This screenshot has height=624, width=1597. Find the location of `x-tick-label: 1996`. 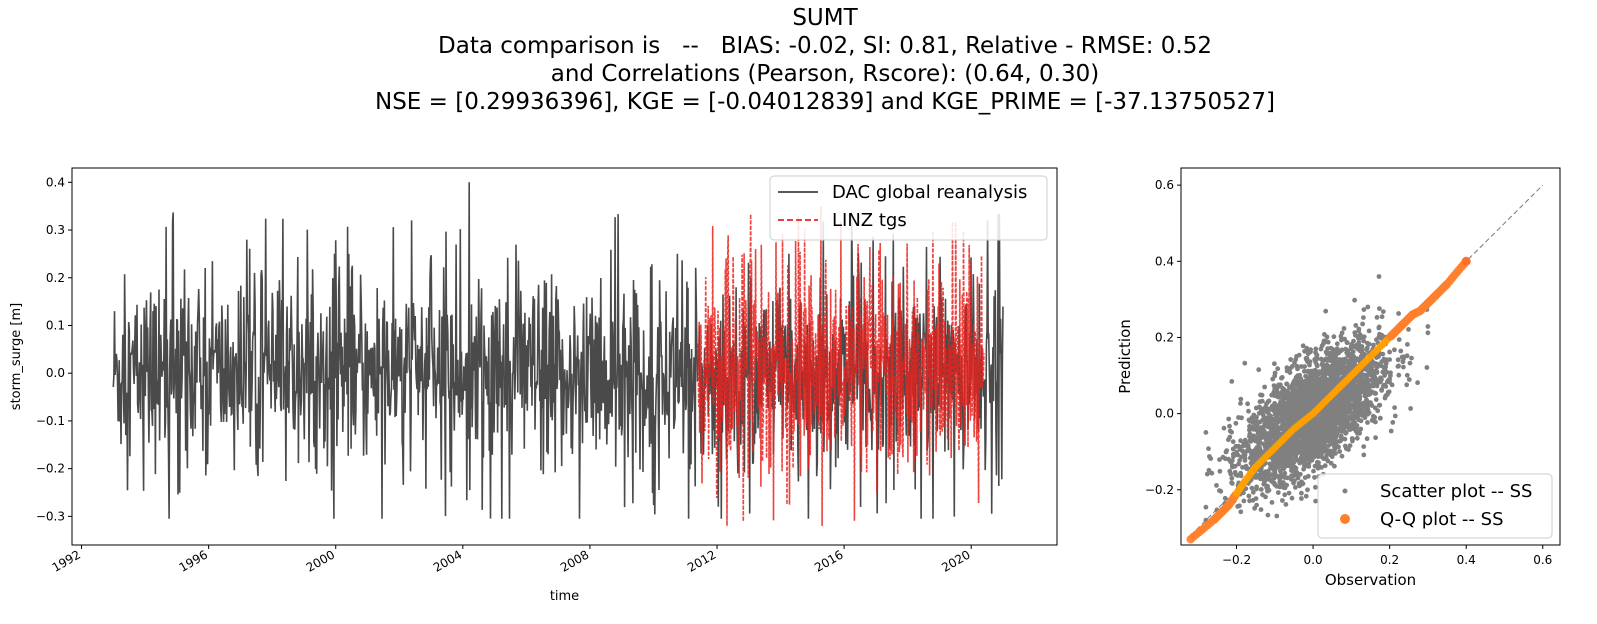

x-tick-label: 1996 is located at coordinates (193, 560).